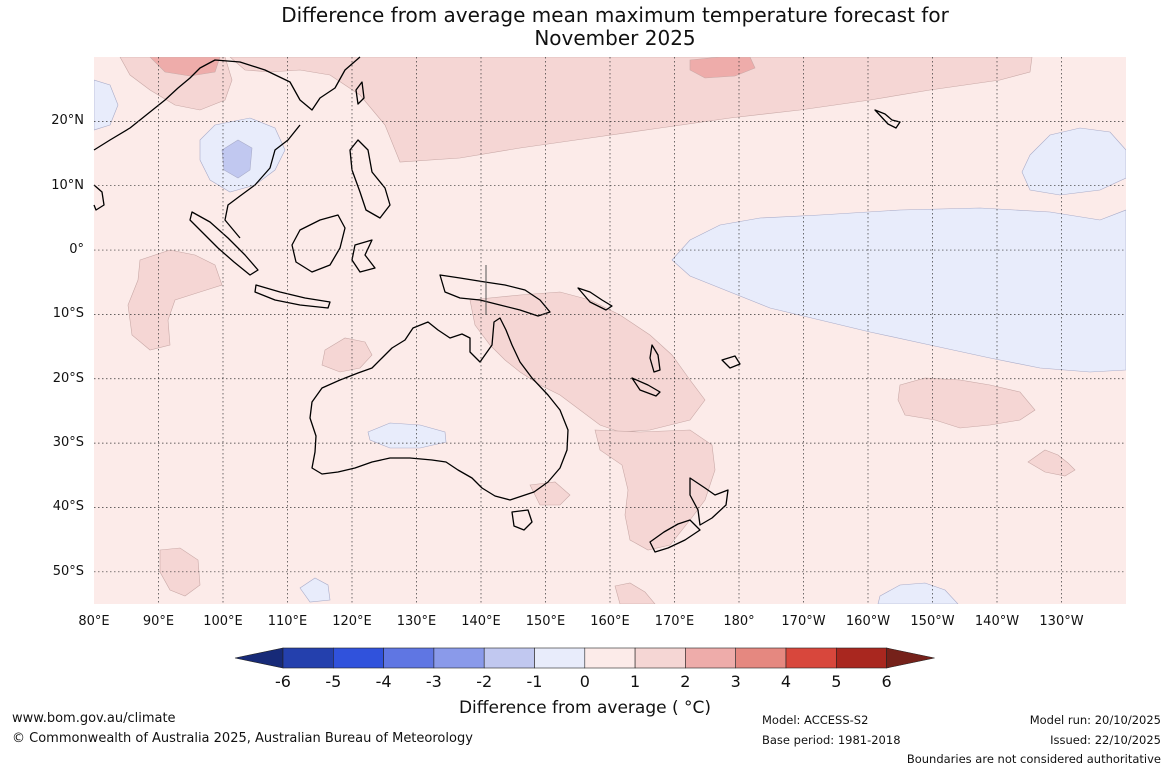 This screenshot has height=770, width=1173. Describe the element at coordinates (886, 681) in the screenshot. I see `colorbar-tick-label: 6` at that location.